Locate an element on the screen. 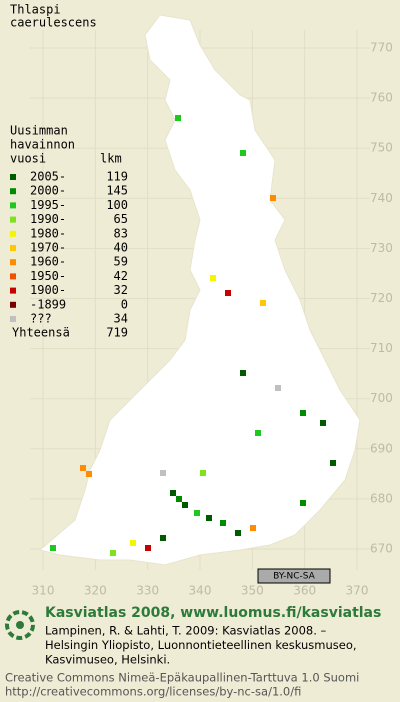  x-label: 310 is located at coordinates (43, 591).